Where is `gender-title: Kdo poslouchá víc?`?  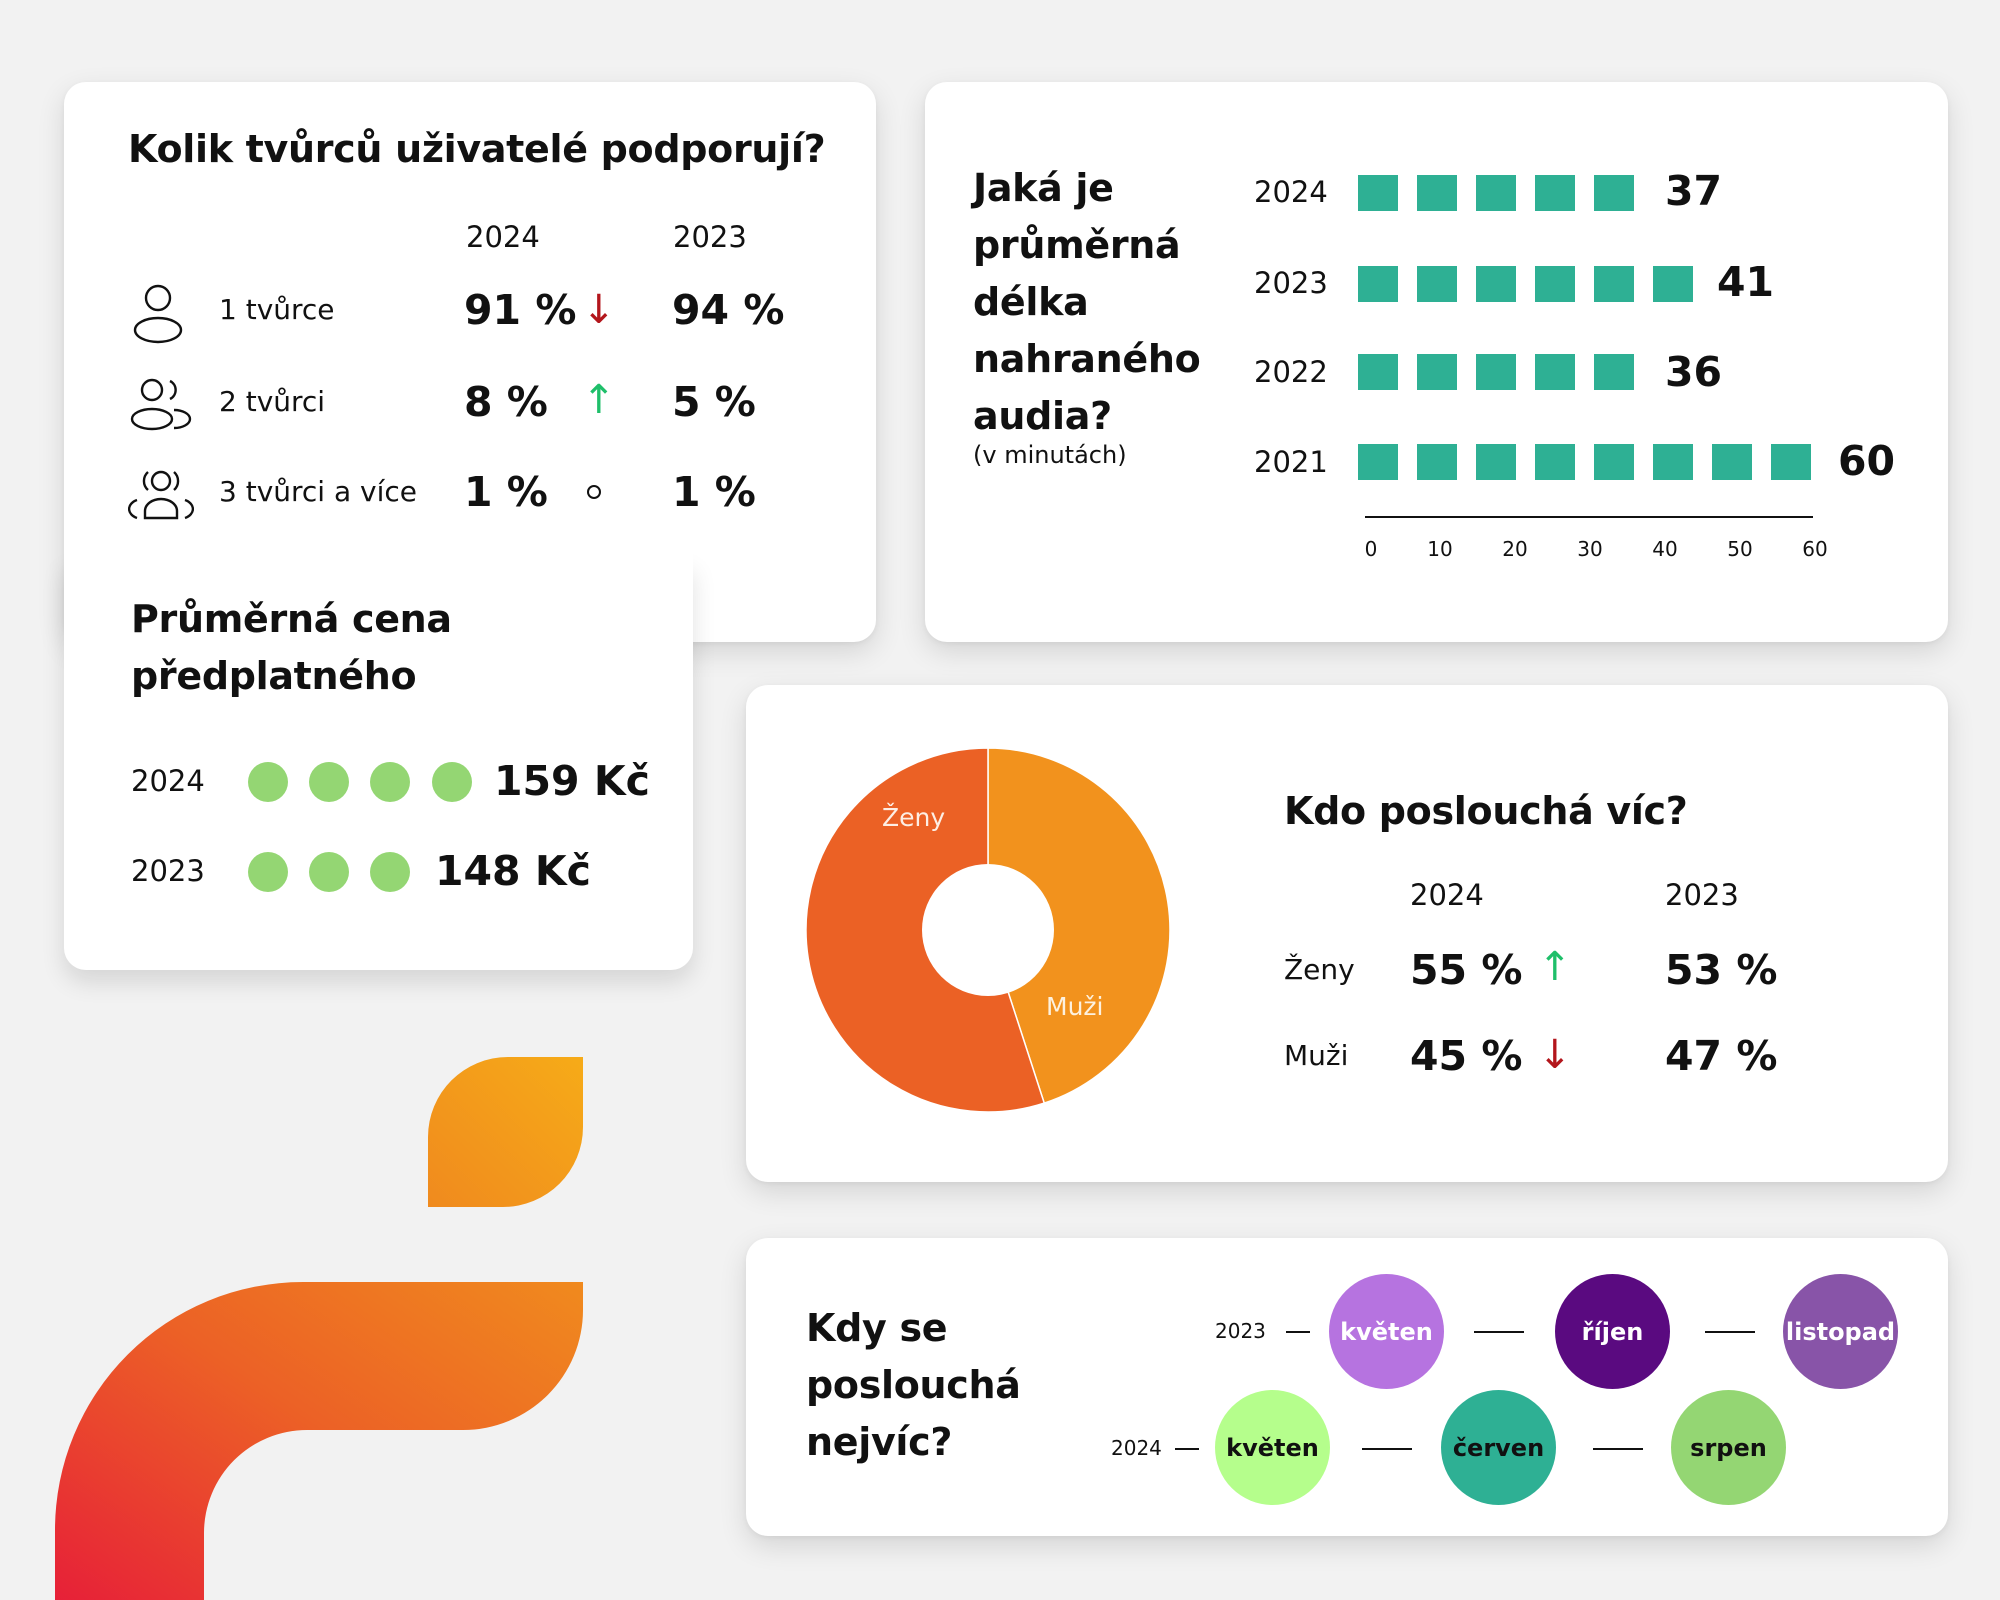
gender-title: Kdo poslouchá víc? is located at coordinates (1486, 811).